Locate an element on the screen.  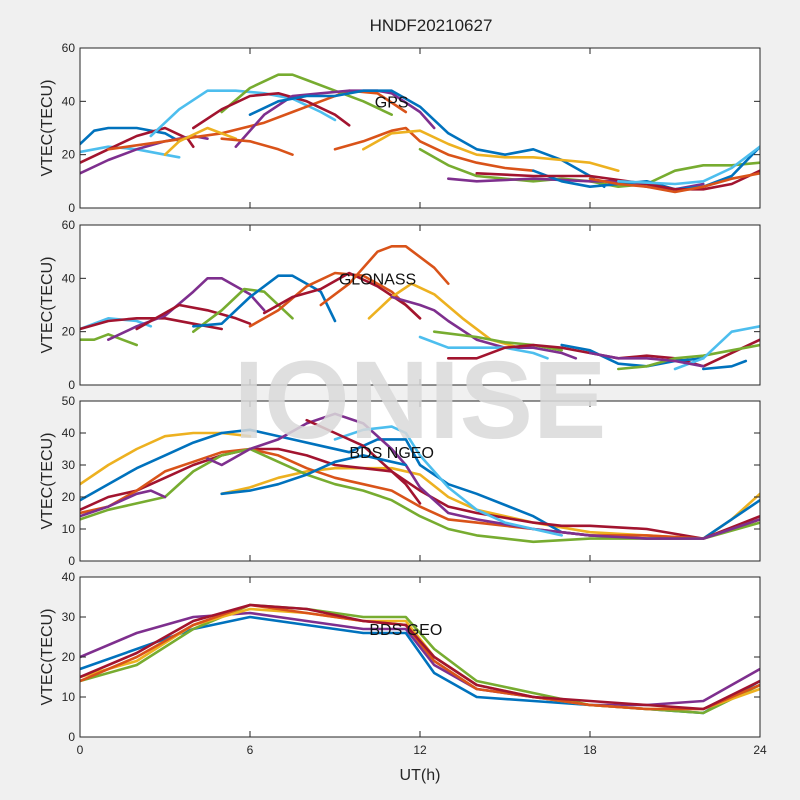
panel-label: BDS NGEO is located at coordinates (391, 453).